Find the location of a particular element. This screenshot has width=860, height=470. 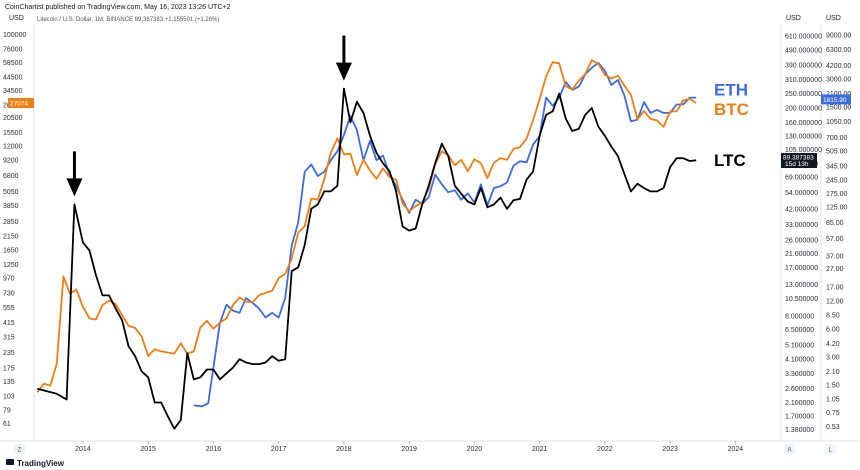

right-axis-tick-label: 1.50 is located at coordinates (833, 385).